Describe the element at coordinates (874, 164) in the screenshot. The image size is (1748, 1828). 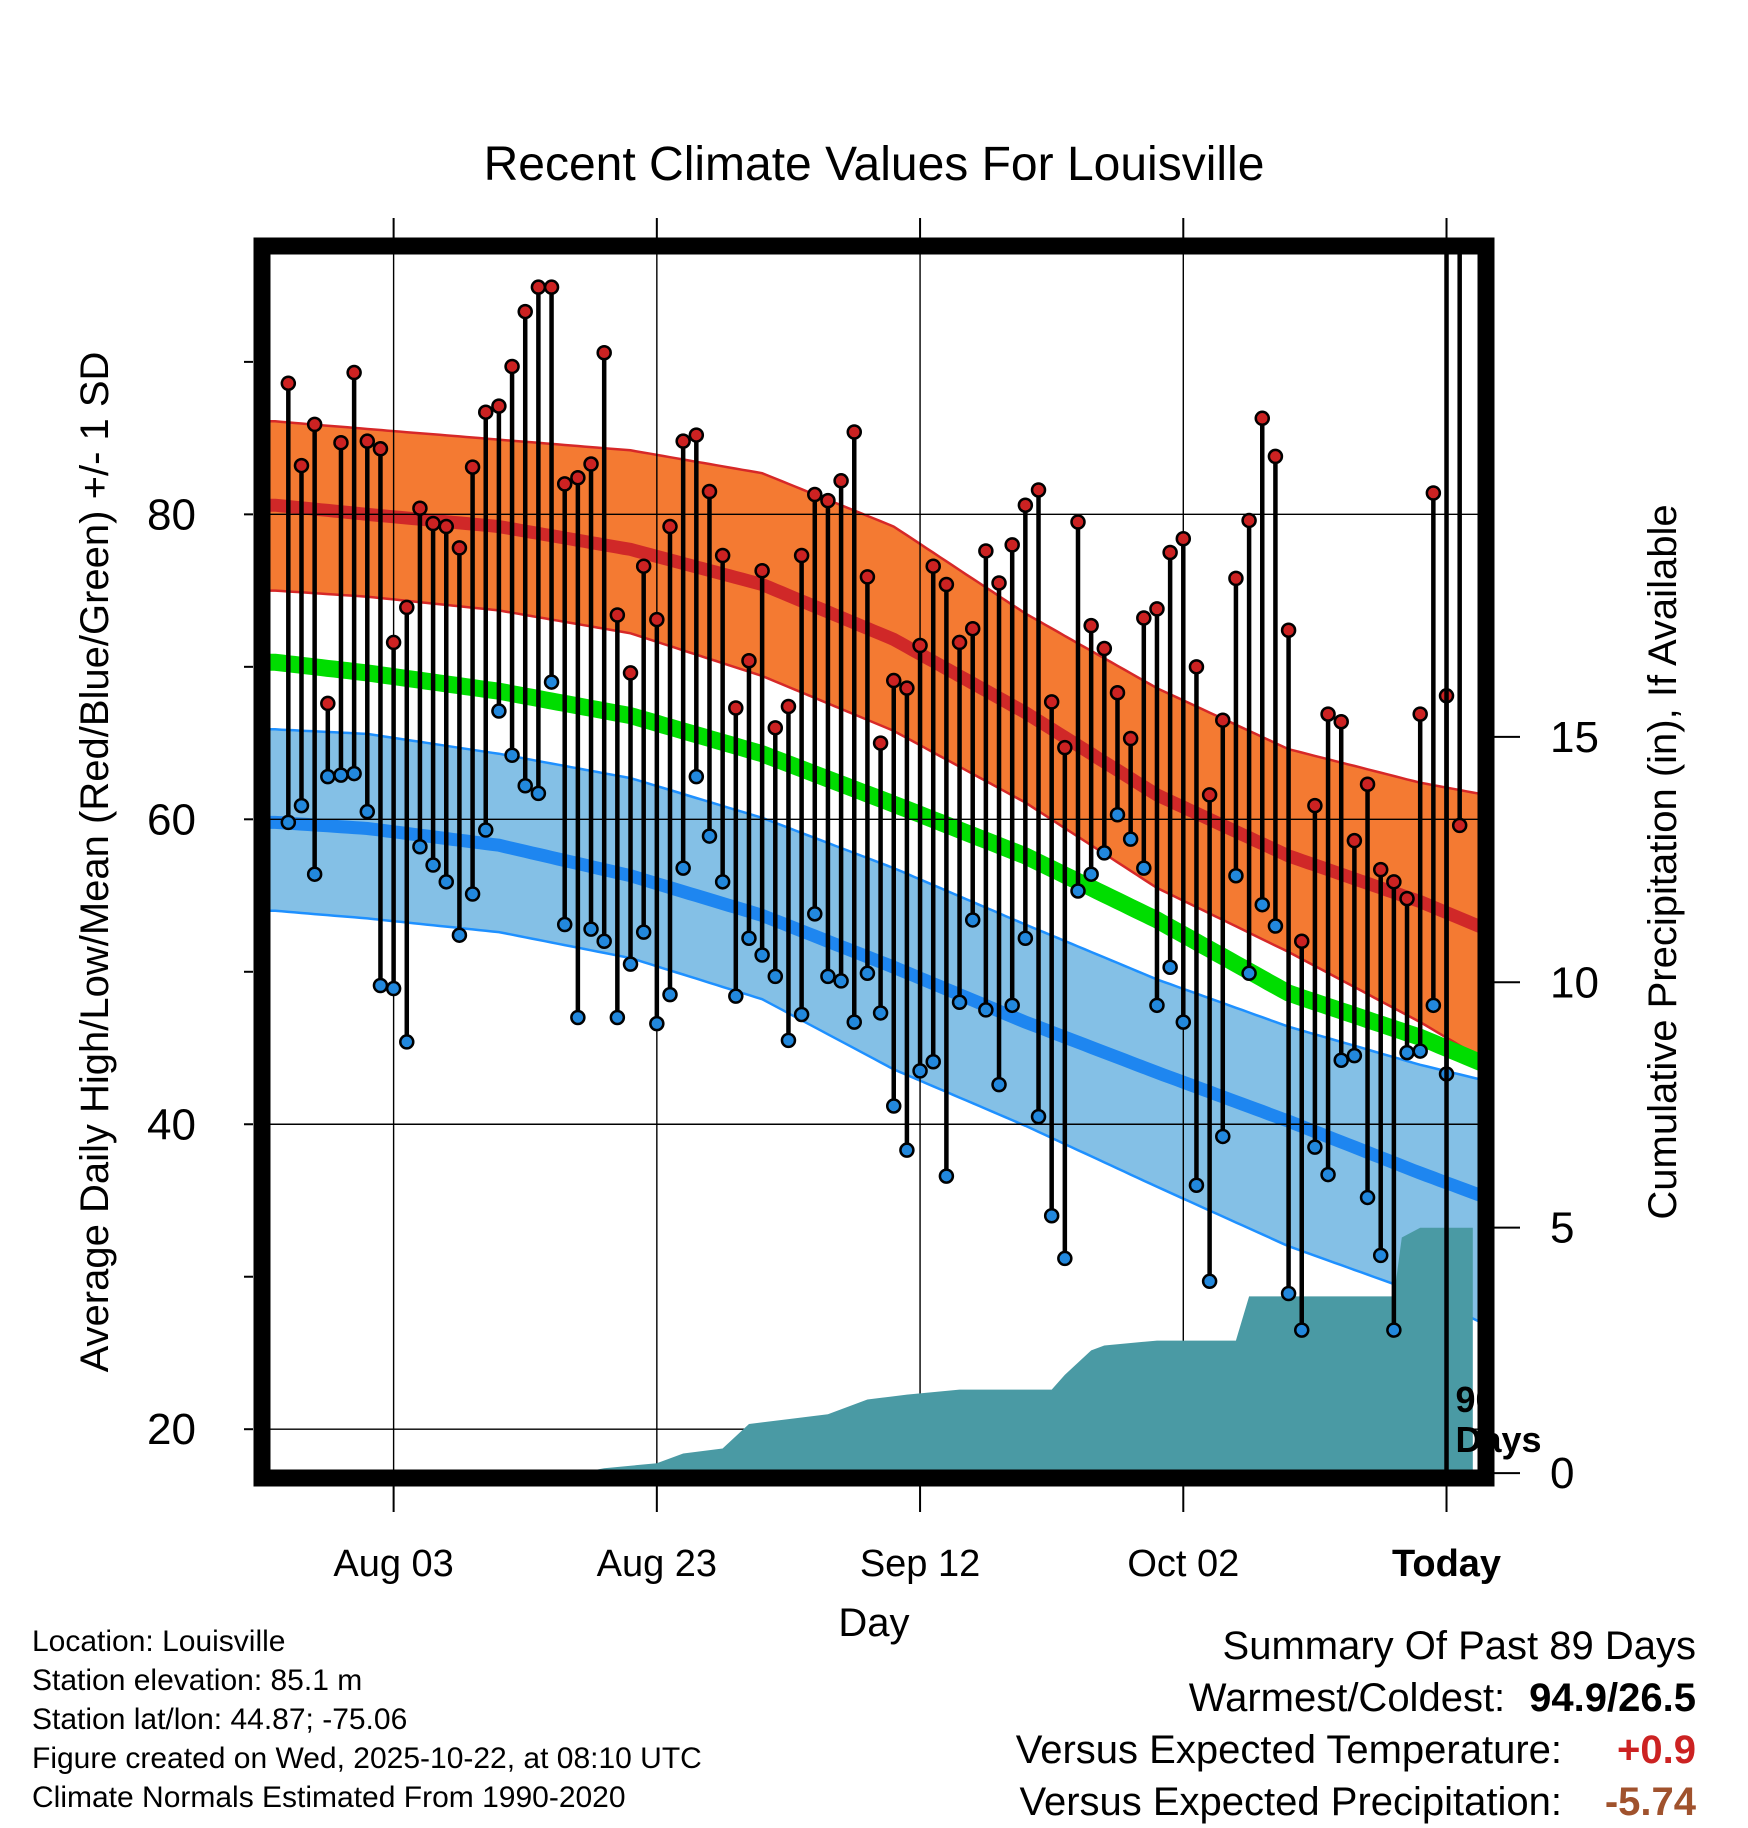
I see `chart-title: Recent Climate Values For Louisville` at that location.